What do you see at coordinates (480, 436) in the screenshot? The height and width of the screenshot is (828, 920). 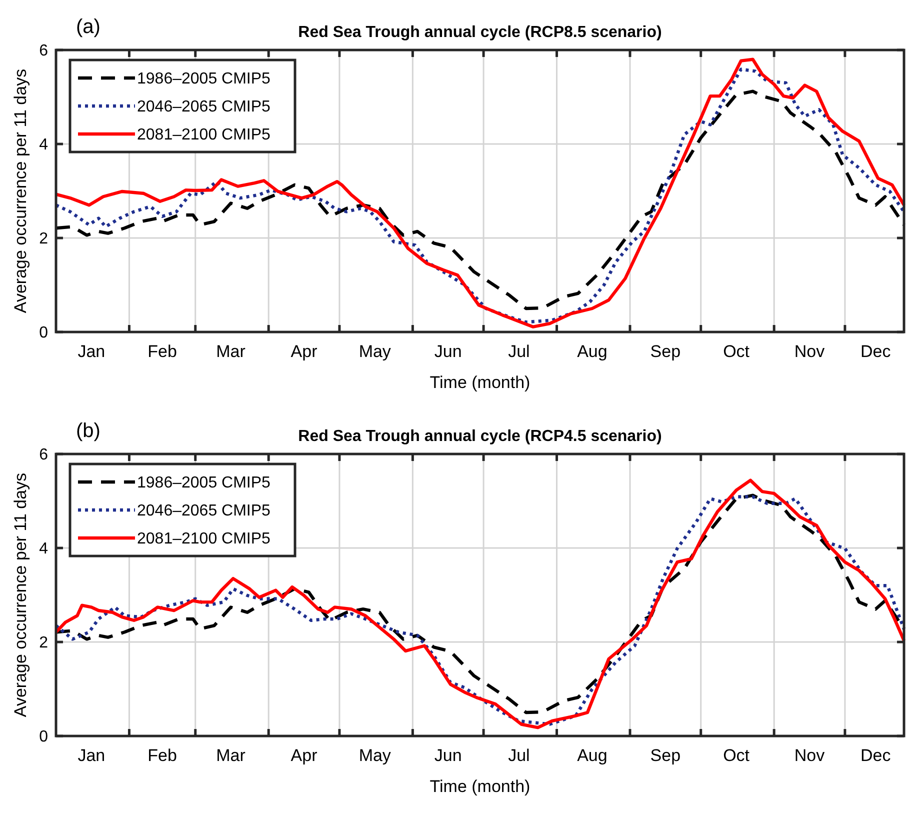 I see `chart-title: Red Sea Trough annual cycle (RCP4.5 scenario)` at bounding box center [480, 436].